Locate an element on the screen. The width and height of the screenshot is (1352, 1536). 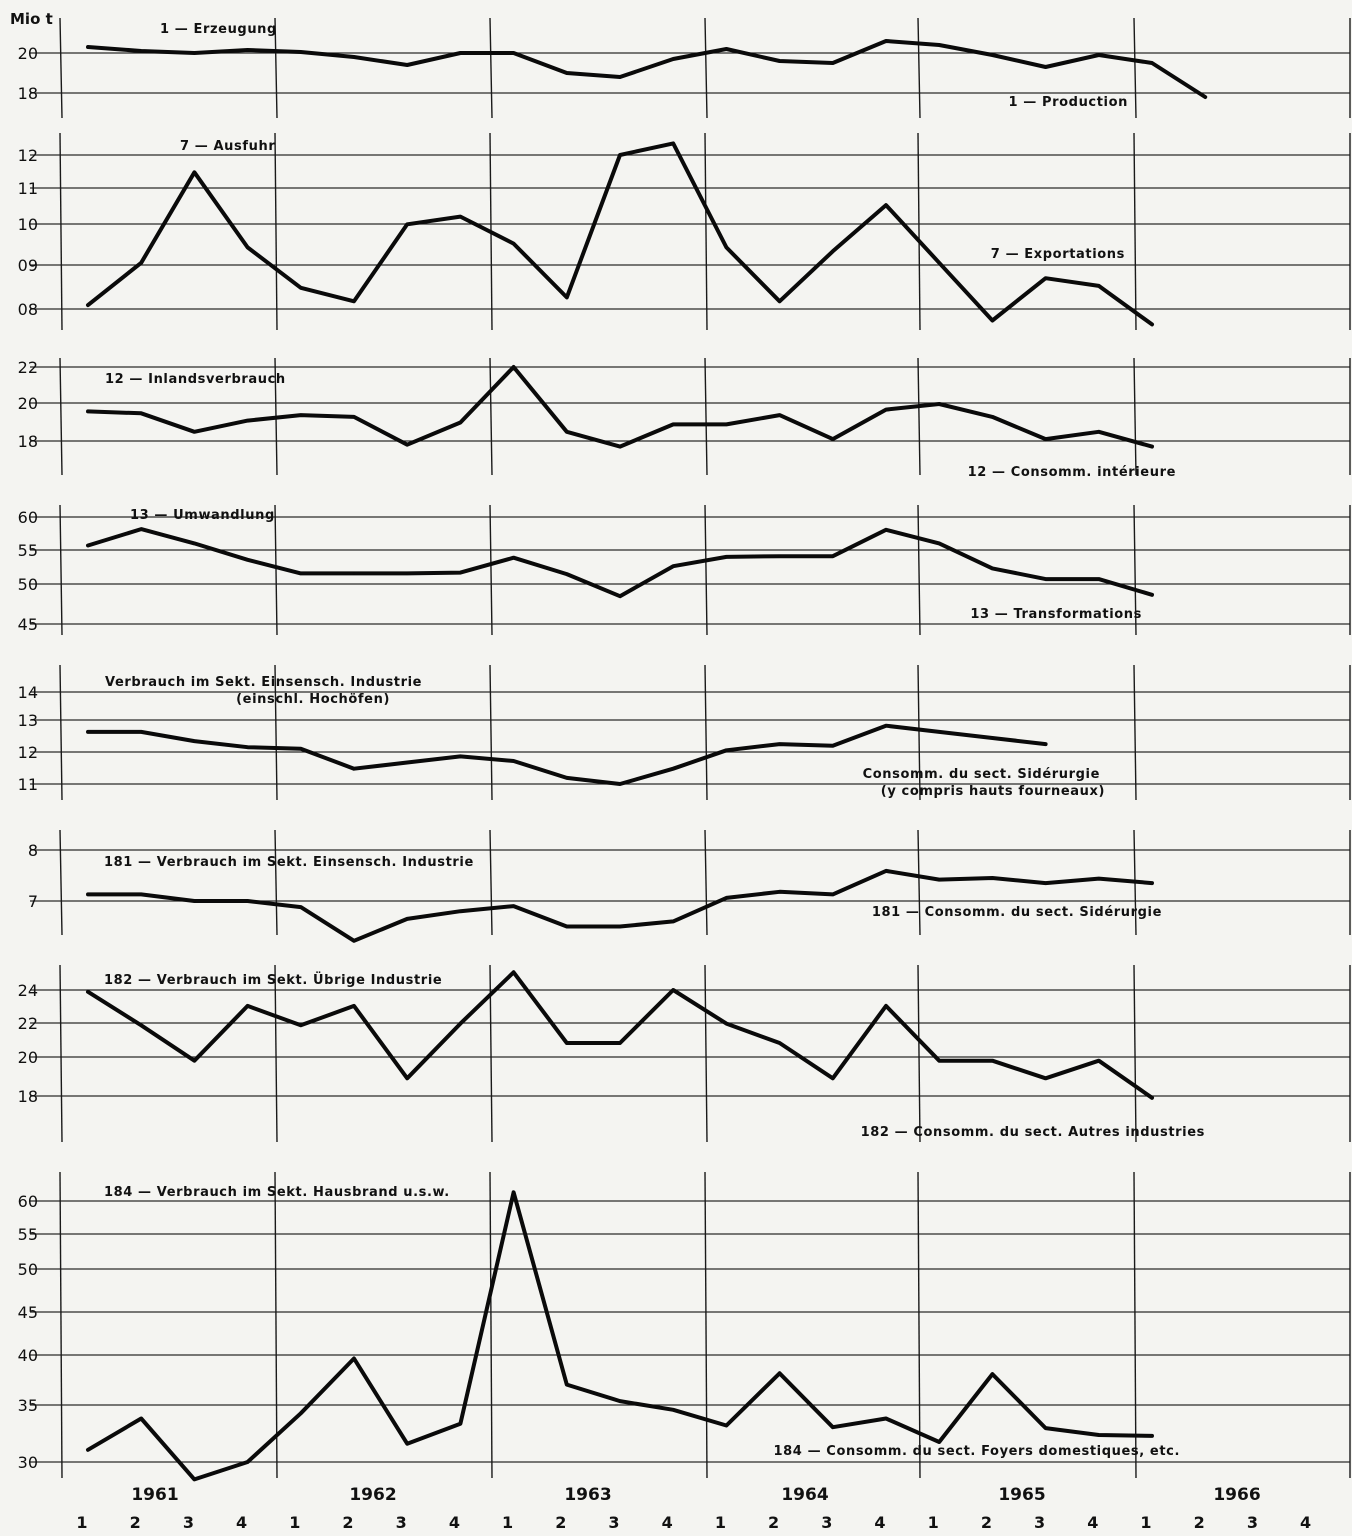
y-tick-label: 60 is located at coordinates (28, 1201).